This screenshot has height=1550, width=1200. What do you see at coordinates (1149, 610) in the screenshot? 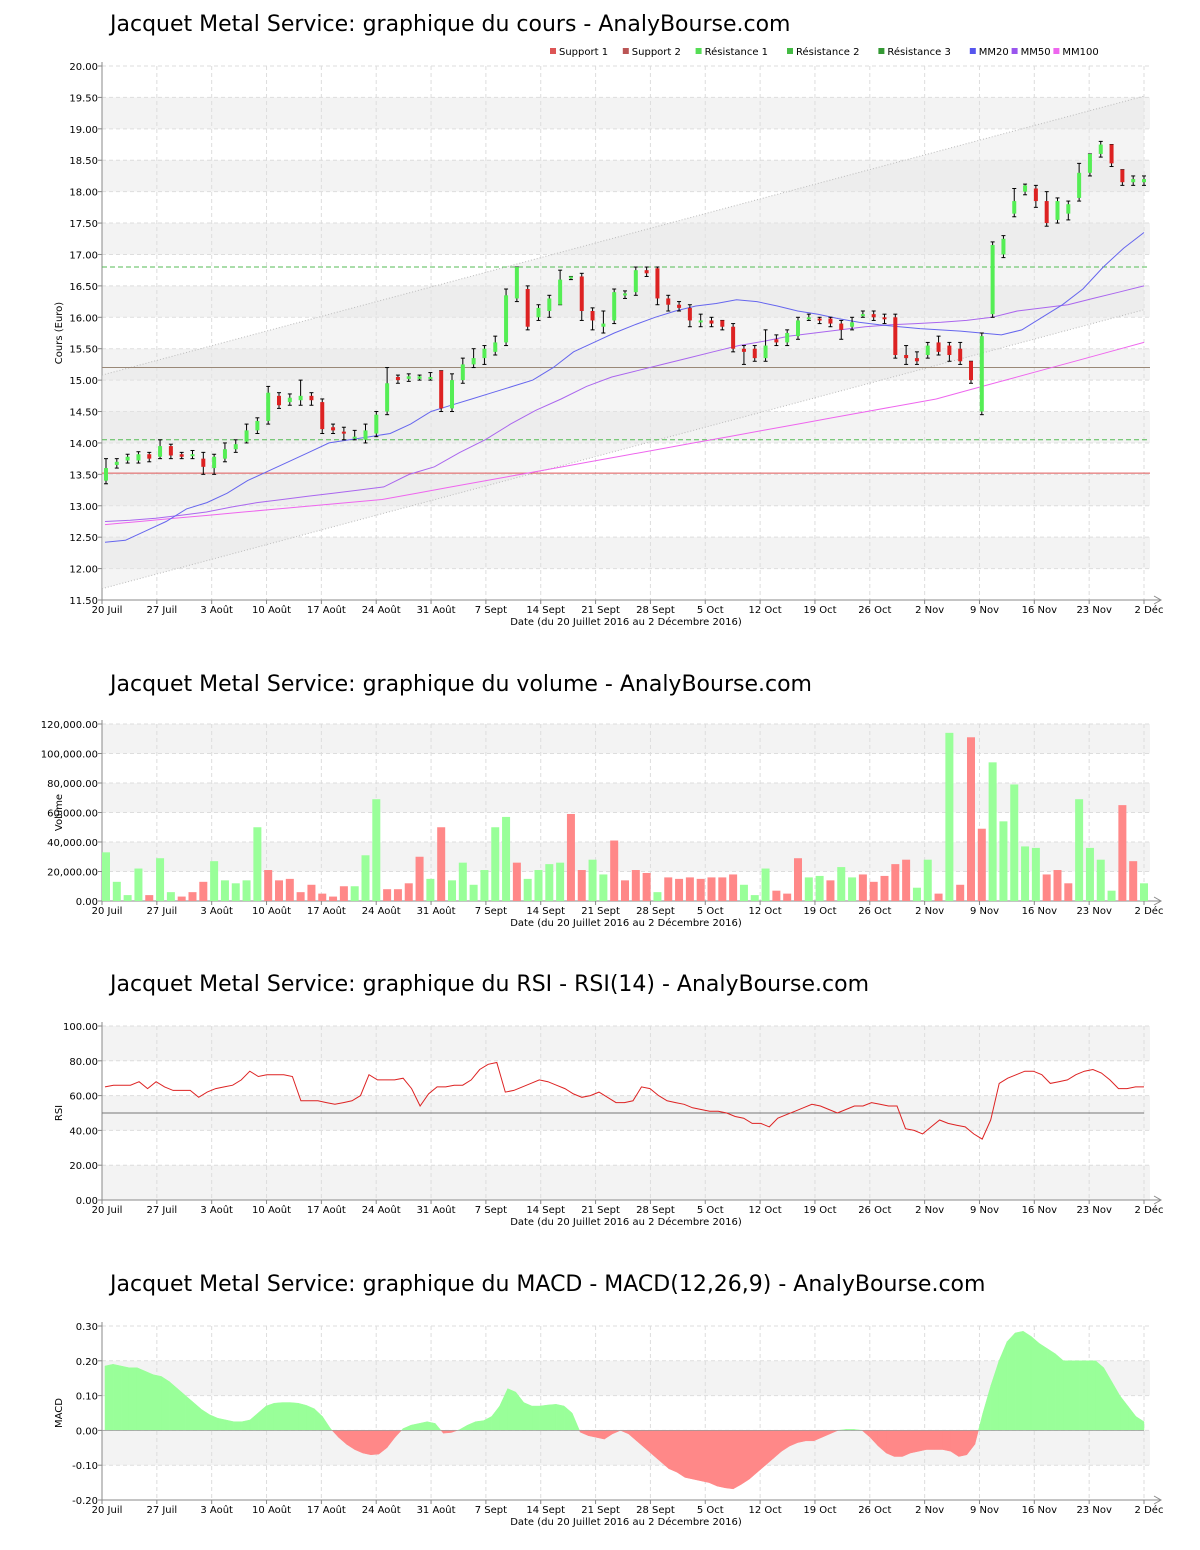
I see `x-tick-label: 2 Déc` at bounding box center [1149, 610].